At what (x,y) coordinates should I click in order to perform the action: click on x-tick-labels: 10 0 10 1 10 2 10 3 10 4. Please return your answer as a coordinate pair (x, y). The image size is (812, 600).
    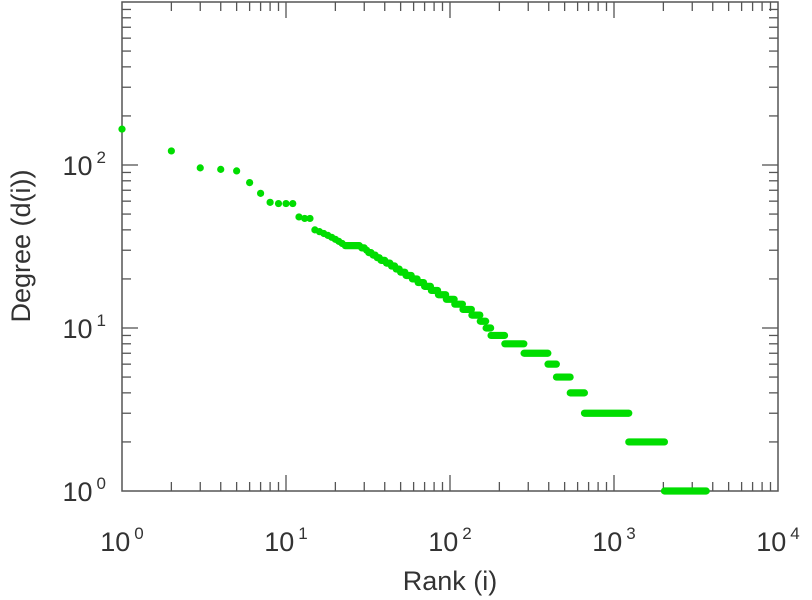
    Looking at the image, I should click on (450, 540).